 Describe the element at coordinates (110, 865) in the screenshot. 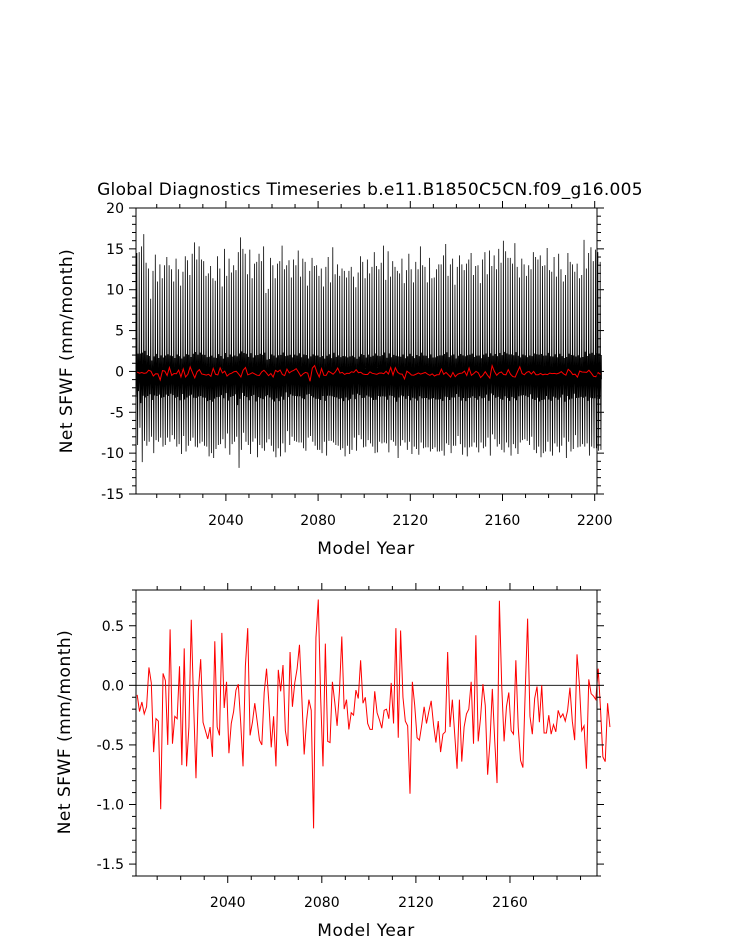

I see `bottom-y-tick-label: -1.5` at that location.